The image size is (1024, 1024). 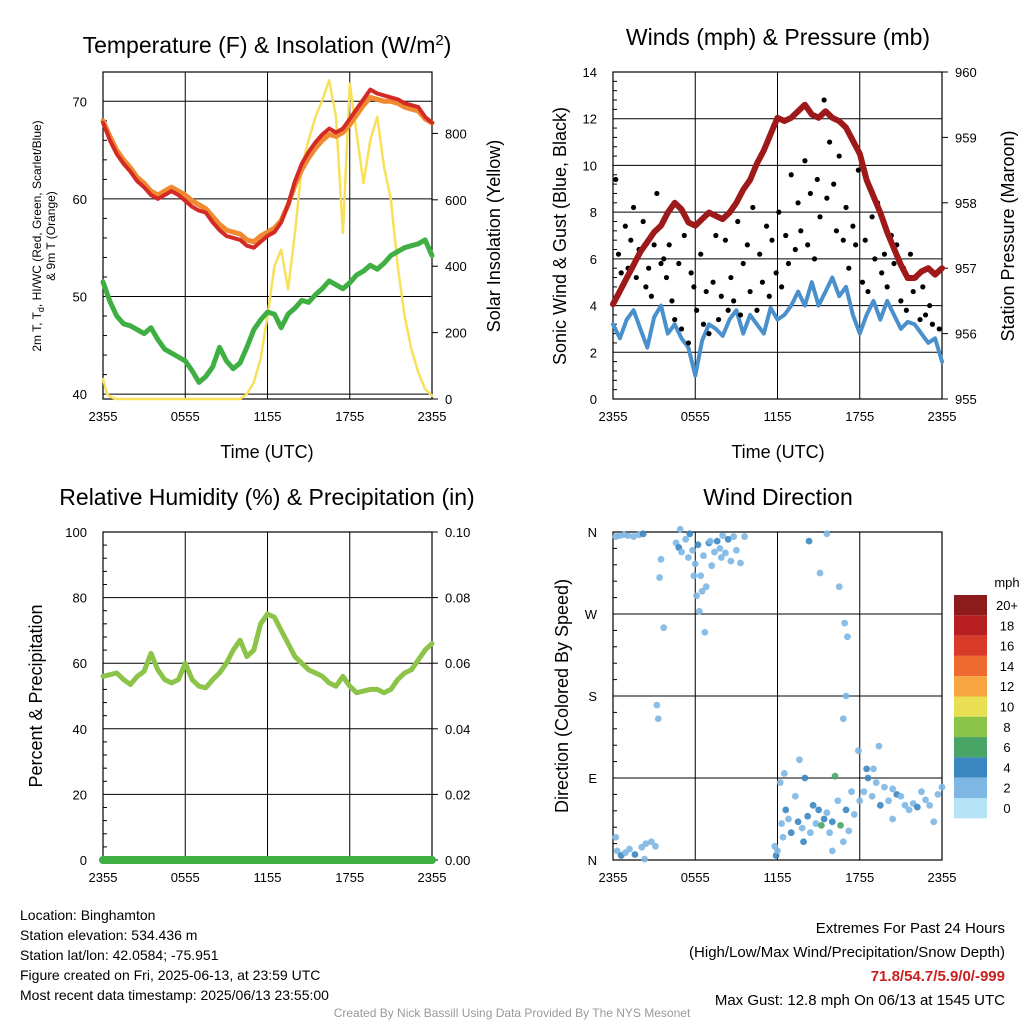 What do you see at coordinates (562, 696) in the screenshot?
I see `wind-direction-y-axis-label: Direction (Colored By Speed)` at bounding box center [562, 696].